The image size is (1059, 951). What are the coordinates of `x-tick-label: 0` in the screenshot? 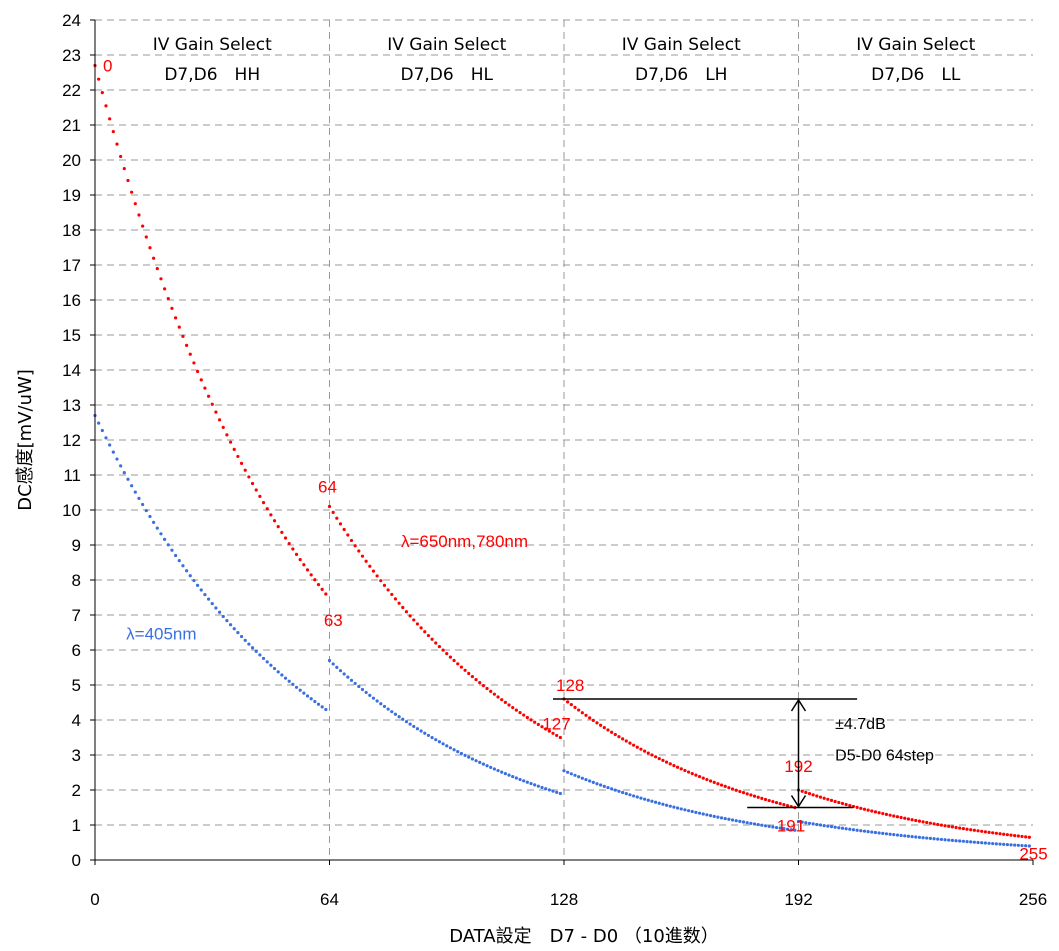 It's located at (94, 899).